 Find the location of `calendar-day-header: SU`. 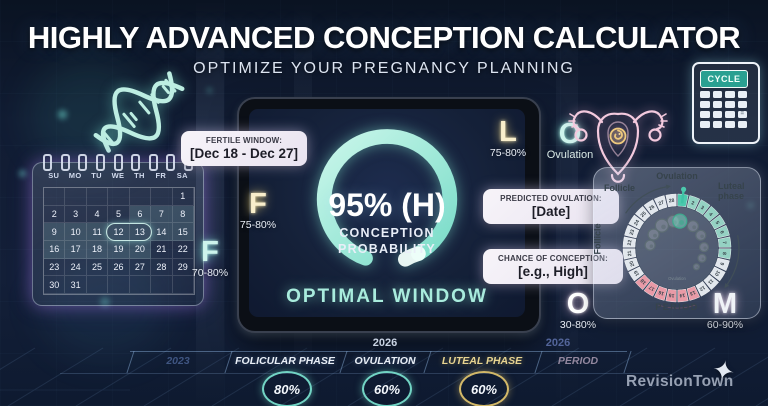

calendar-day-header: SU is located at coordinates (54, 175).